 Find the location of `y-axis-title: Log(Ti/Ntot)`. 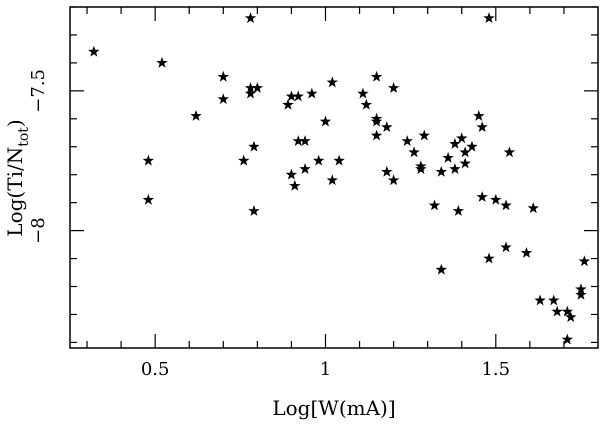

y-axis-title: Log(Ti/Ntot) is located at coordinates (17, 177).